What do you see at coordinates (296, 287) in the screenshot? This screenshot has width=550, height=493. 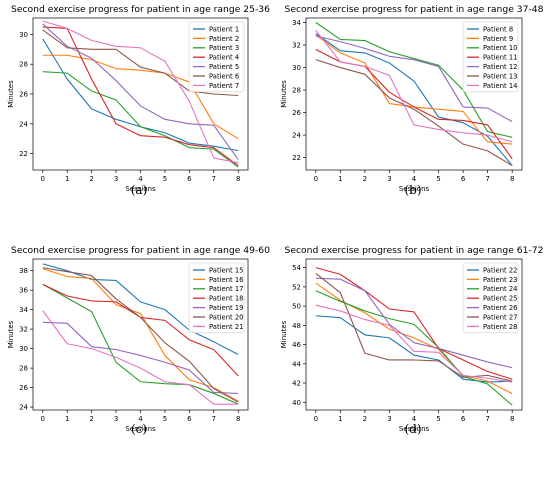 I see `y-tick-label: 52` at bounding box center [296, 287].